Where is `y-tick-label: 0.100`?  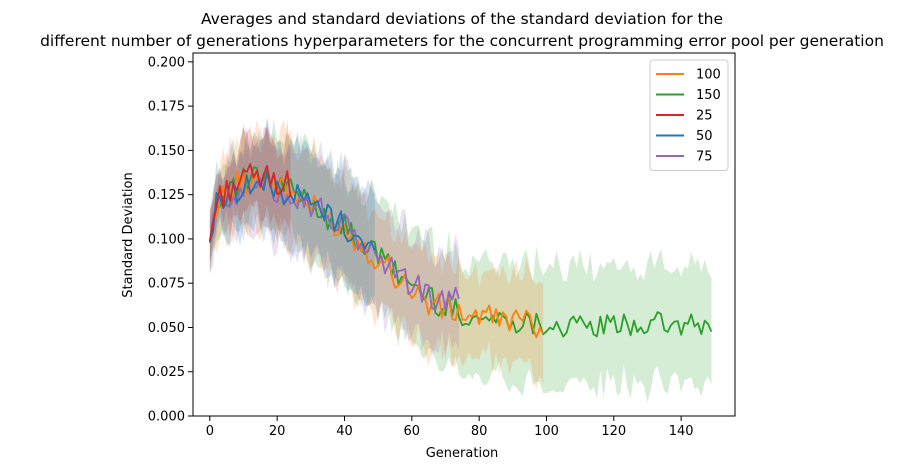
y-tick-label: 0.100 is located at coordinates (166, 239).